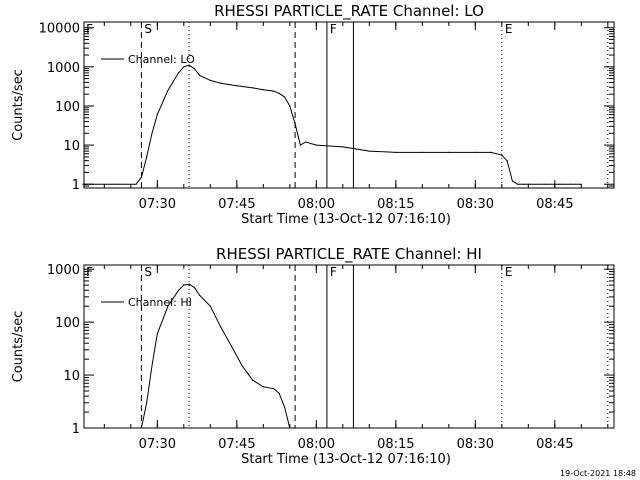 Image resolution: width=640 pixels, height=480 pixels. What do you see at coordinates (59, 29) in the screenshot?
I see `y-tick-label: 10000` at bounding box center [59, 29].